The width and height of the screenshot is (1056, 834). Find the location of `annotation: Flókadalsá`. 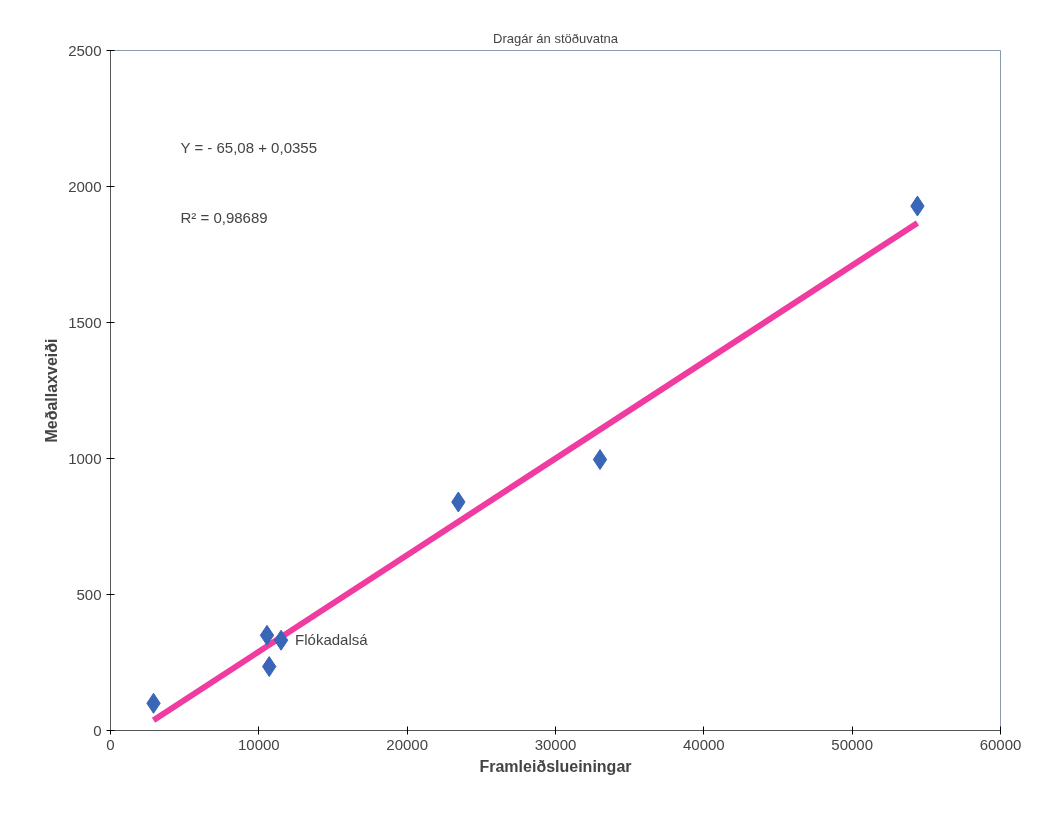

annotation: Flókadalsá is located at coordinates (332, 640).